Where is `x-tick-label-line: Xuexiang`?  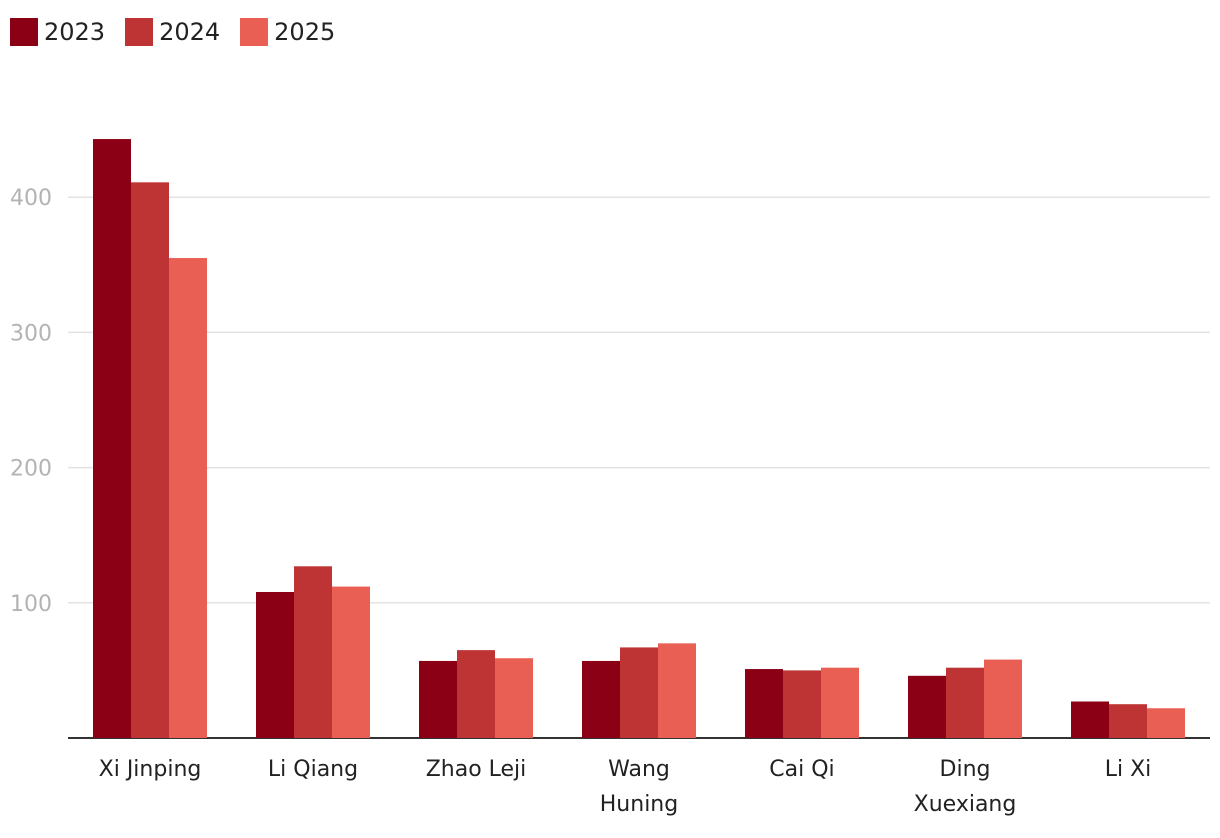 x-tick-label-line: Xuexiang is located at coordinates (965, 804).